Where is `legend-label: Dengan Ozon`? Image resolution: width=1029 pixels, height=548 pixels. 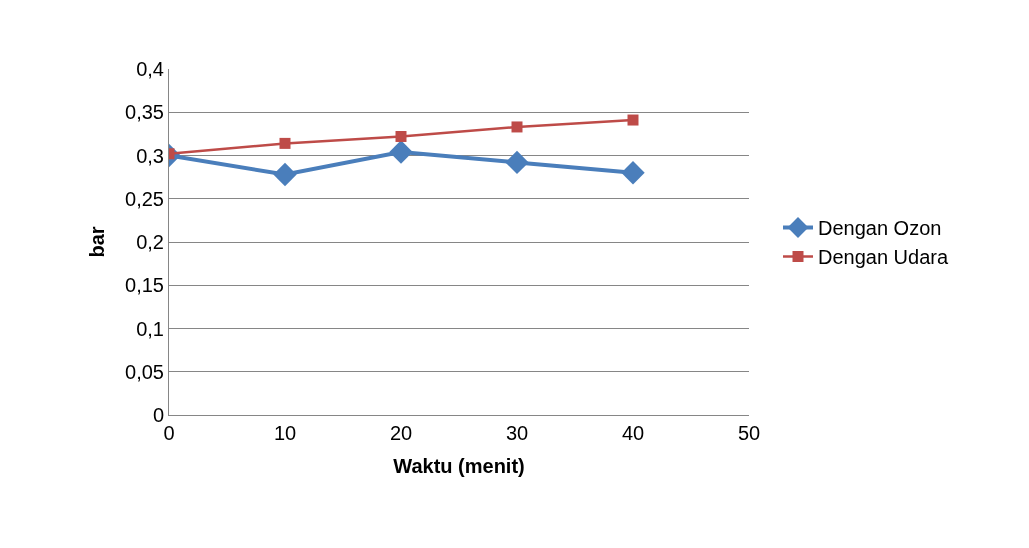
legend-label: Dengan Ozon is located at coordinates (880, 228).